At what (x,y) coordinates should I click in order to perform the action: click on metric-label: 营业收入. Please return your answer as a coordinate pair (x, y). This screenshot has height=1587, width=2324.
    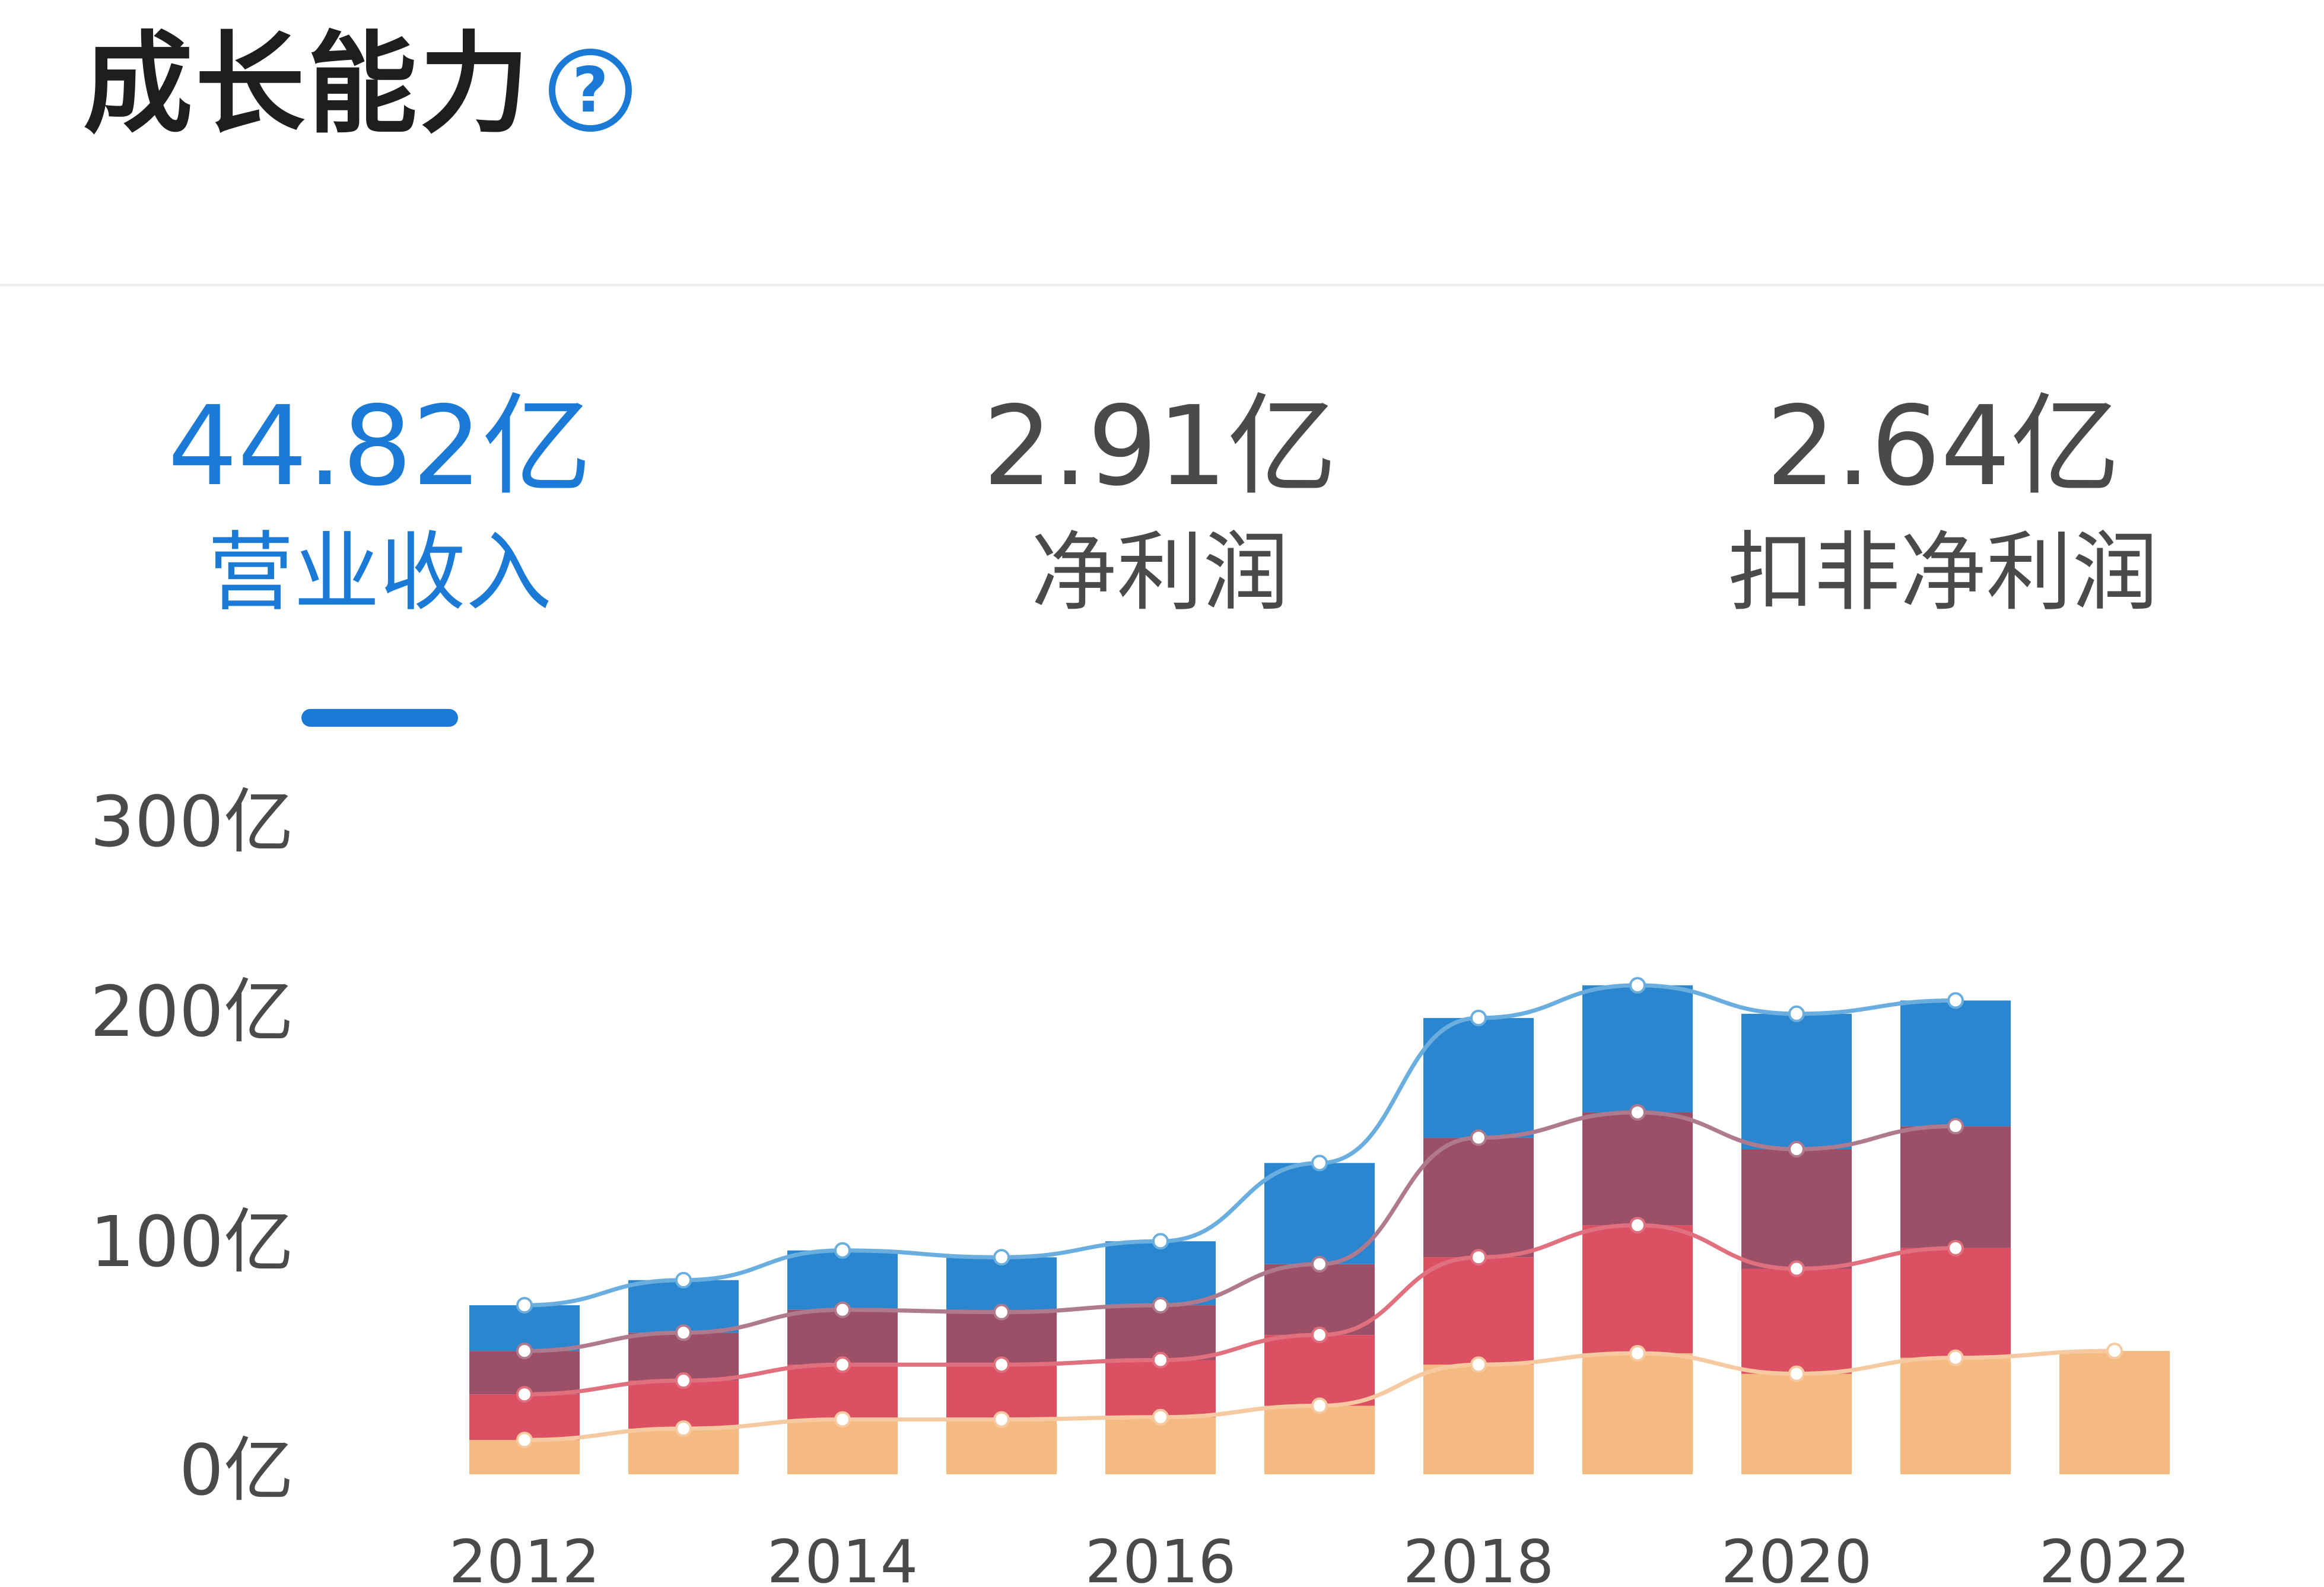
    Looking at the image, I should click on (380, 573).